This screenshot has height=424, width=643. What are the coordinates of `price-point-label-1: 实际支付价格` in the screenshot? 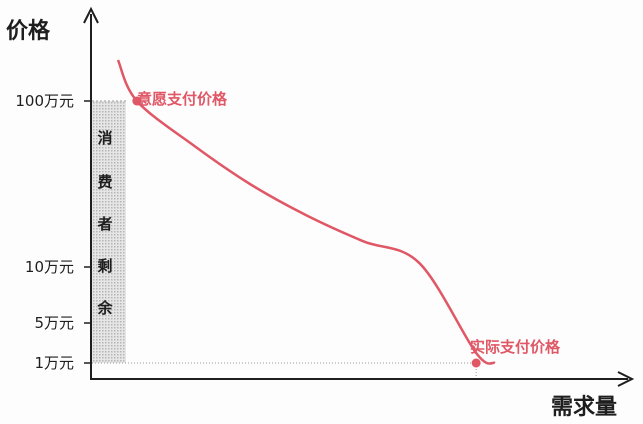 It's located at (515, 347).